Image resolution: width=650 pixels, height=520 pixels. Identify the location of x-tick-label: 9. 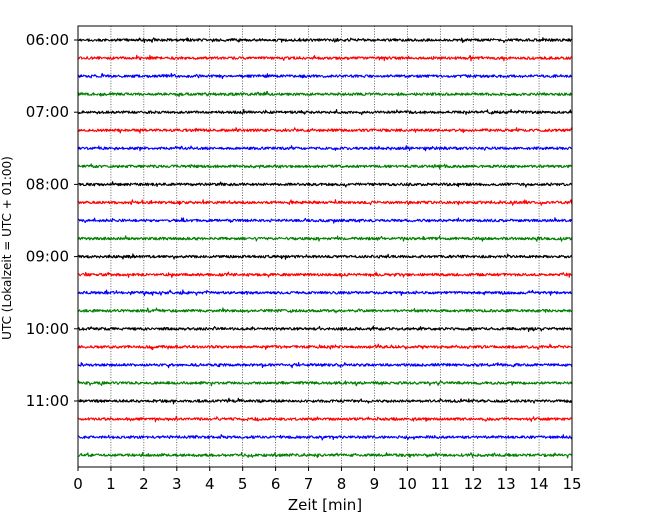
(375, 484).